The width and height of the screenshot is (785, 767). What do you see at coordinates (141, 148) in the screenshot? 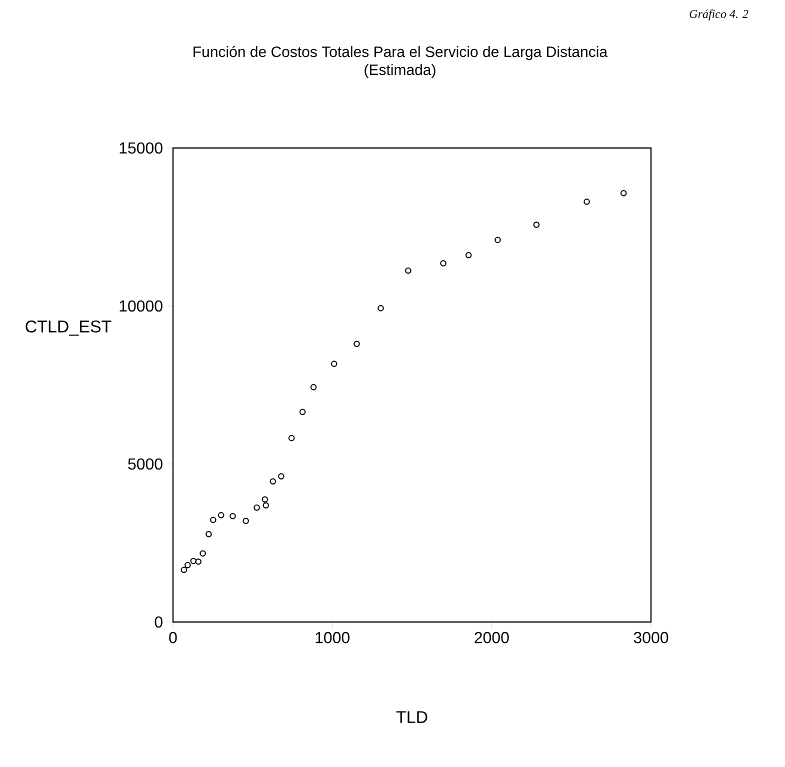
I see `y-tick-label: 15000` at bounding box center [141, 148].